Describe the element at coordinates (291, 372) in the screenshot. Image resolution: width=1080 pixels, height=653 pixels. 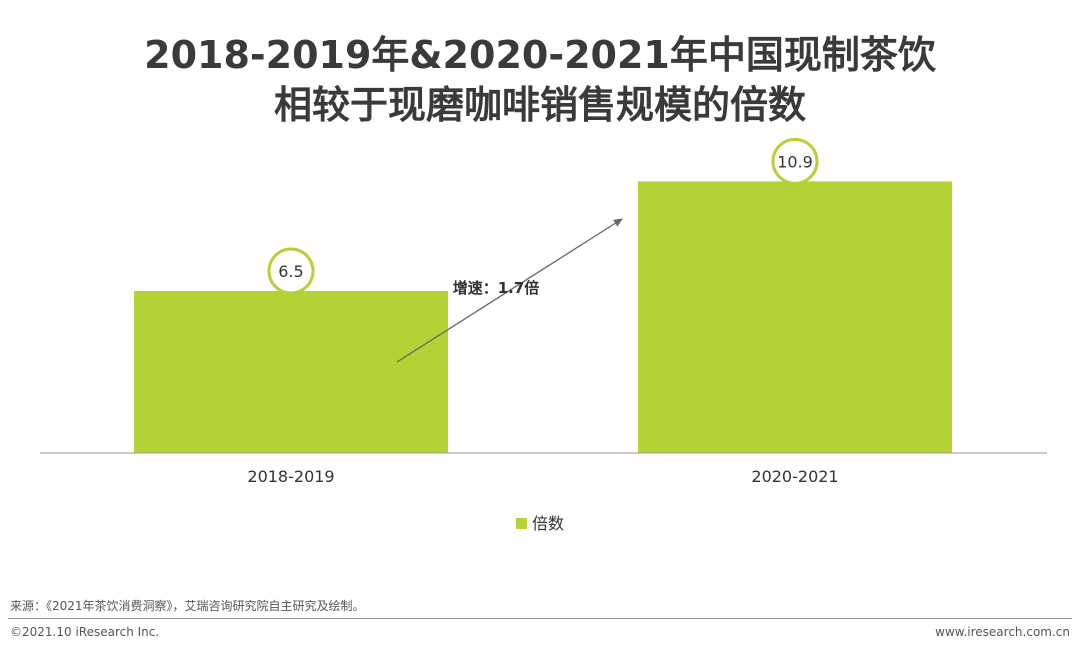
I see `bar-2018-2019` at that location.